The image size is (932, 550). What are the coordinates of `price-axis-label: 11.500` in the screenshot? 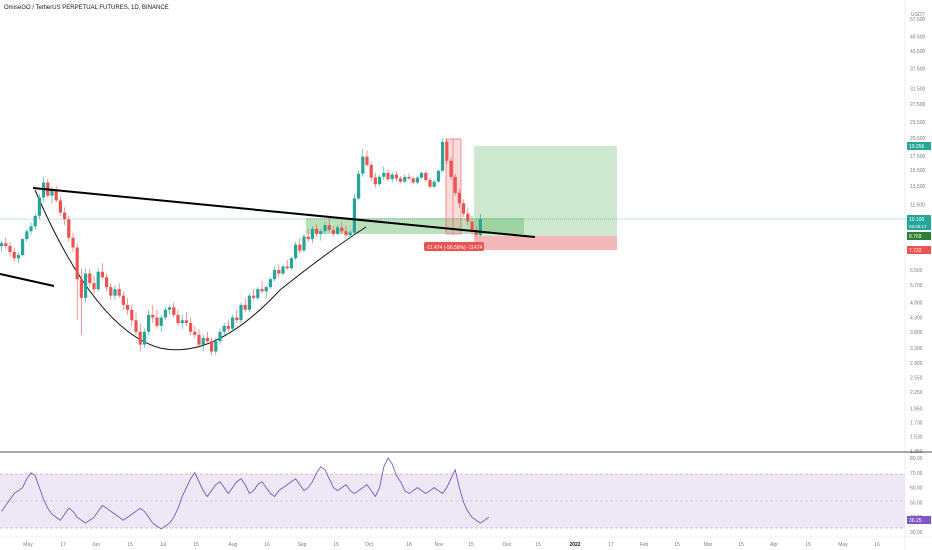 It's located at (917, 205).